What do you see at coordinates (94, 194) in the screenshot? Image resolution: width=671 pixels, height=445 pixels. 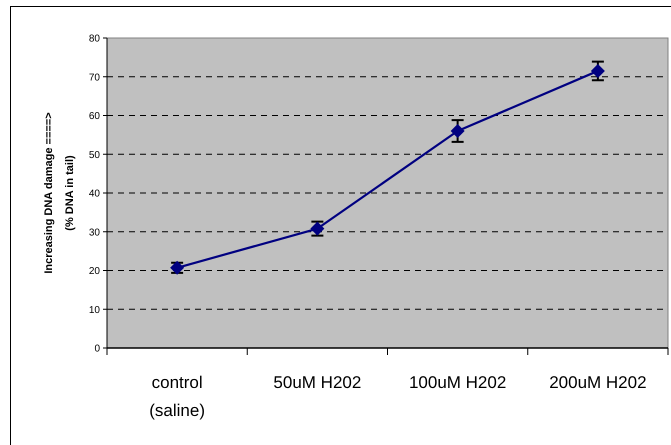 I see `y-tick-label: 40` at bounding box center [94, 194].